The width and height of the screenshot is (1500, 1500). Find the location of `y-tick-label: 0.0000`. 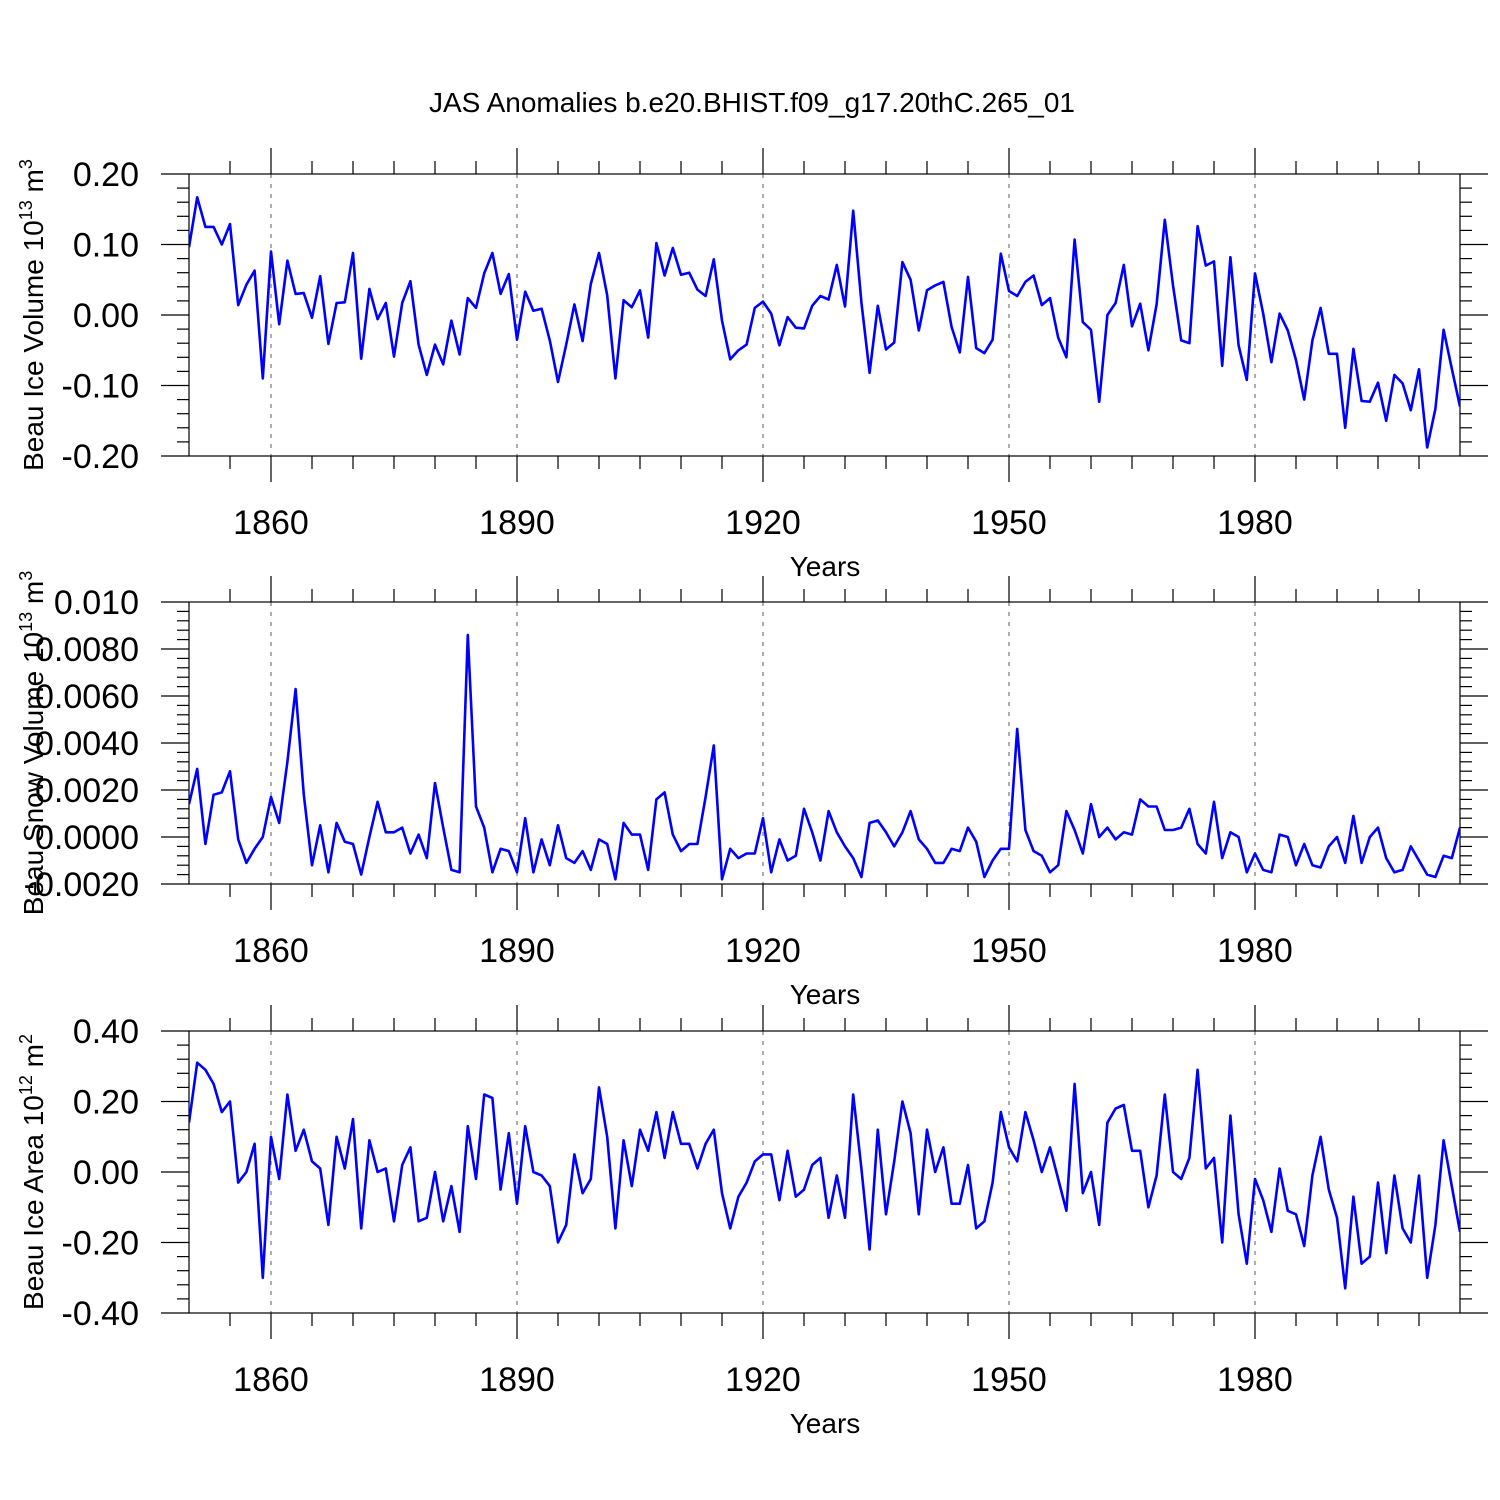

y-tick-label: 0.0000 is located at coordinates (87, 838).